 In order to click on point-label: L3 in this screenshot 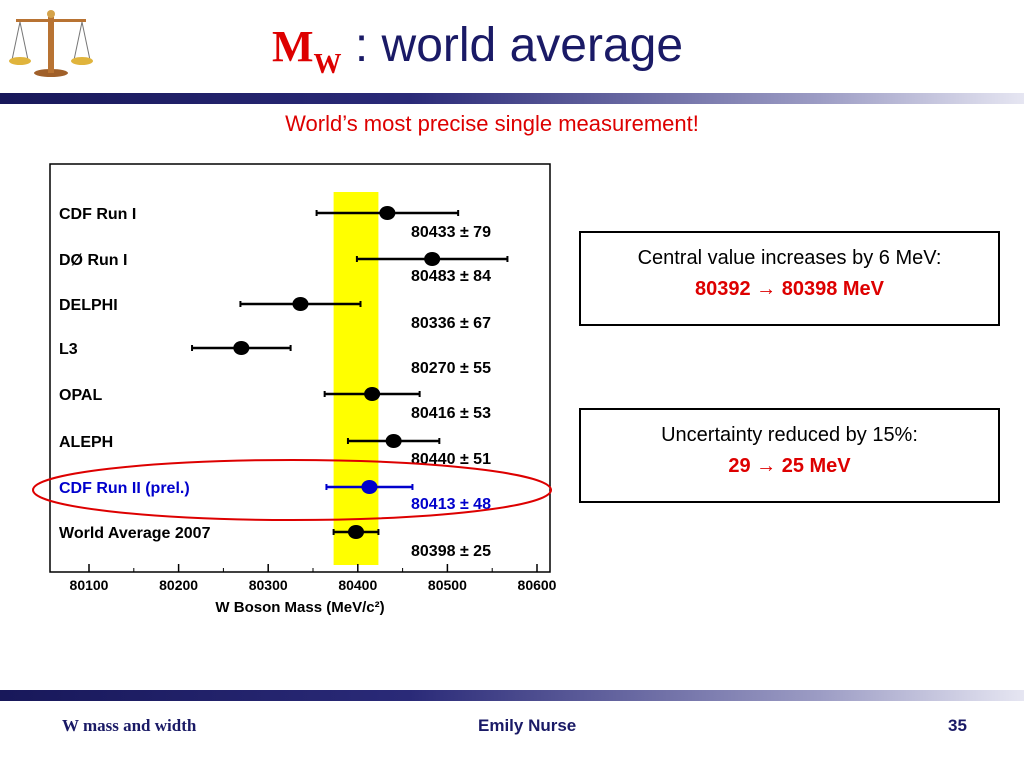, I will do `click(68, 349)`.